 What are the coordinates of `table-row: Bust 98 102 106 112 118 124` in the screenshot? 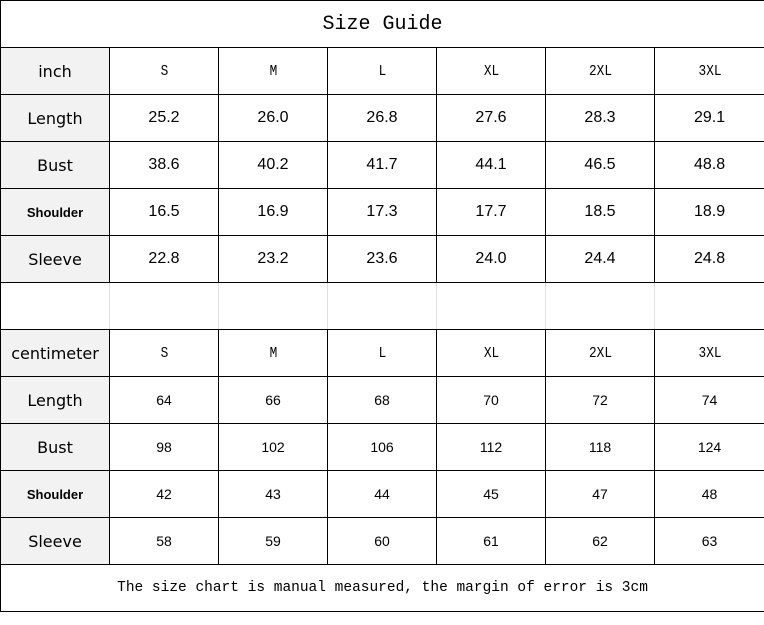 It's located at (382, 447).